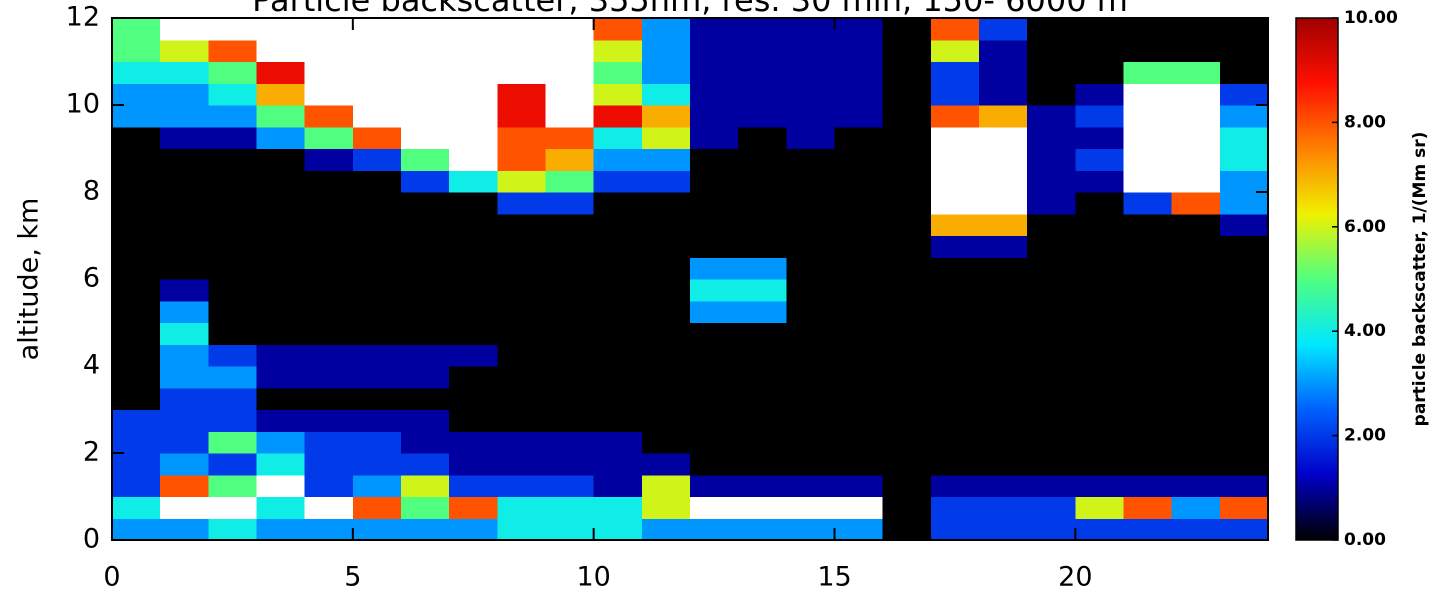  Describe the element at coordinates (1371, 18) in the screenshot. I see `colorbar-tick-label: 10.00` at that location.